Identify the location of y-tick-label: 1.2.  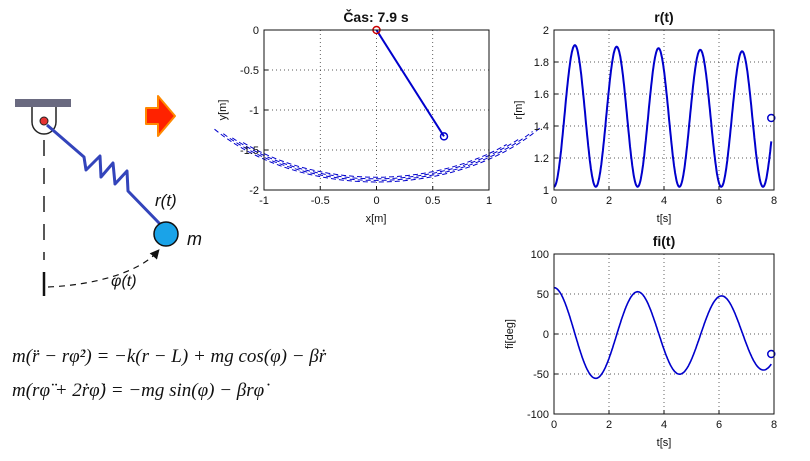
(541, 159).